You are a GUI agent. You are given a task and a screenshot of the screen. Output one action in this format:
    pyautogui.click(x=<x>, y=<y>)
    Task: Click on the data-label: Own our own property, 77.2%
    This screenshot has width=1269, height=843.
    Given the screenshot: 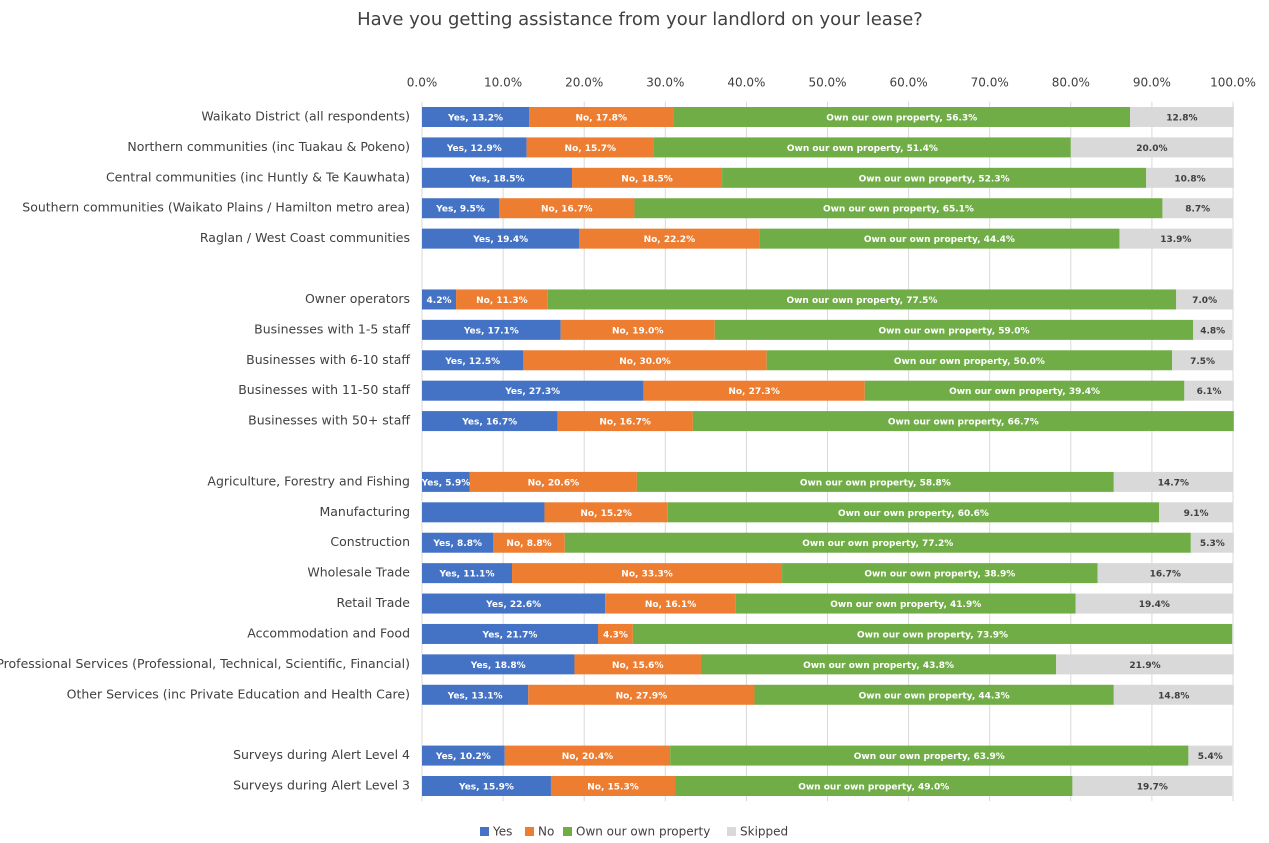 What is the action you would take?
    pyautogui.click(x=877, y=544)
    